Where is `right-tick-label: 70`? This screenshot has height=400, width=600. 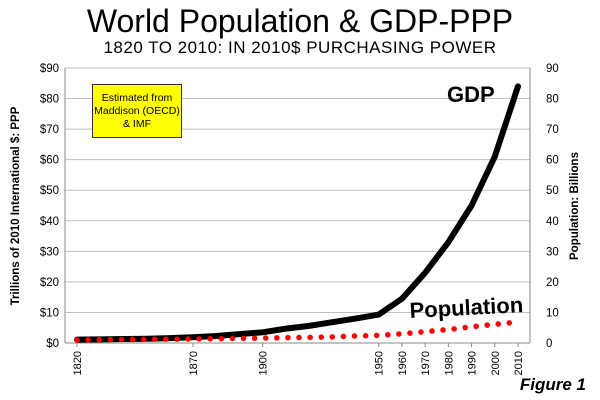 right-tick-label: 70 is located at coordinates (552, 130).